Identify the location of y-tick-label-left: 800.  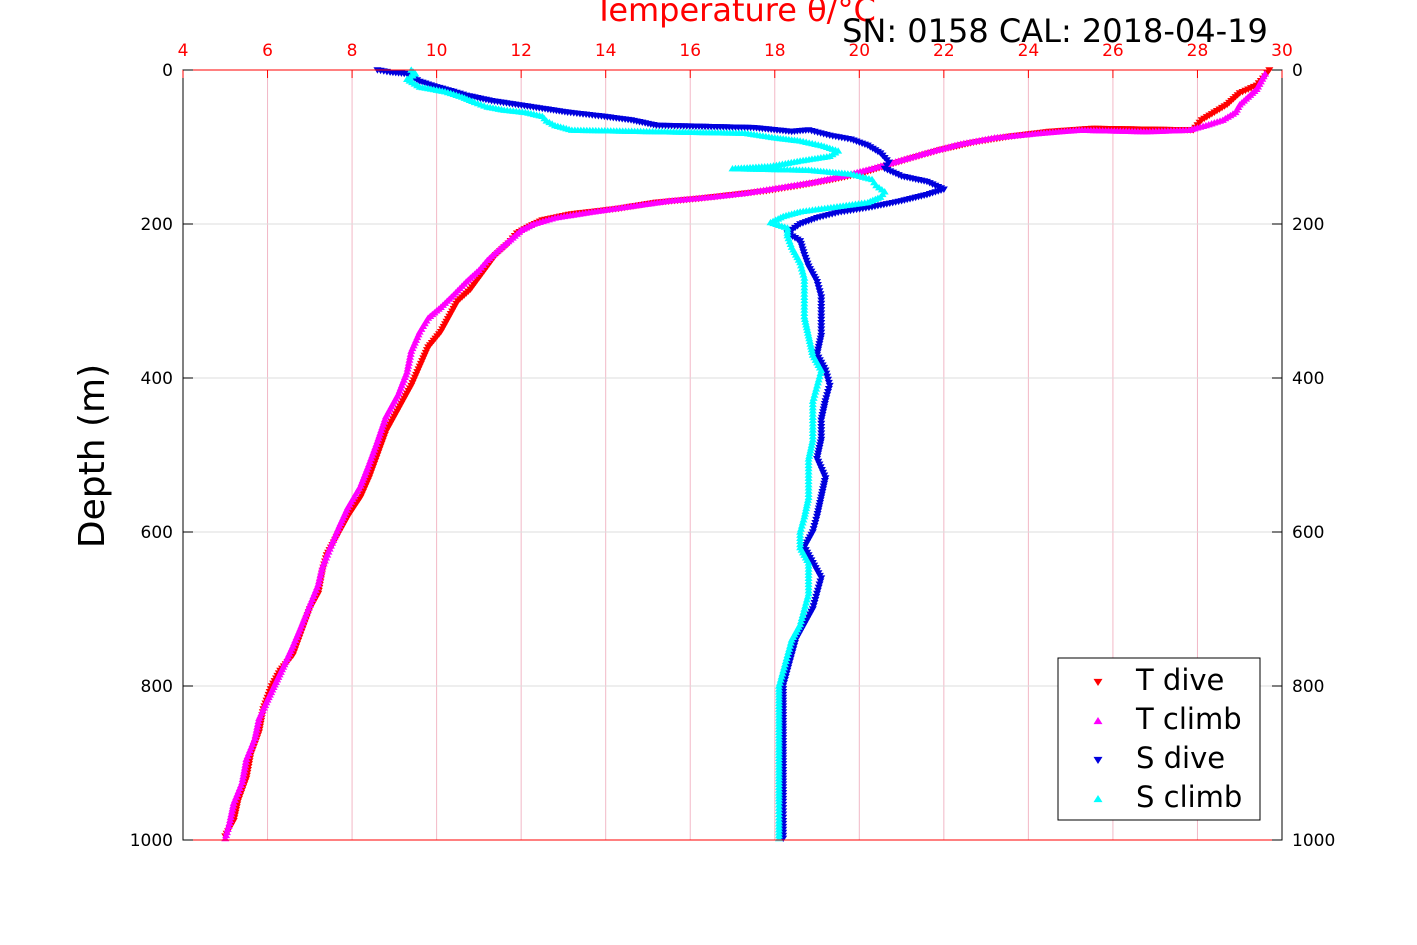
(157, 687).